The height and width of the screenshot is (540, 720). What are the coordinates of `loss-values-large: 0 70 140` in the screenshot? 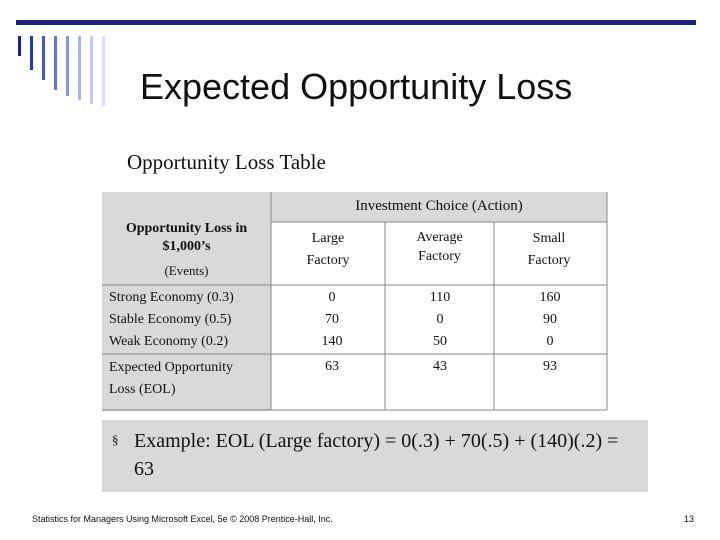 It's located at (332, 319).